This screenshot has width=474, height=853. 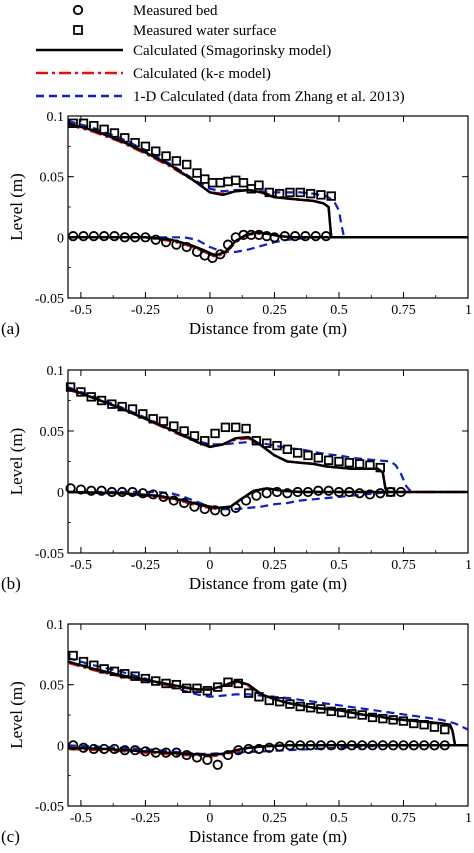 I want to click on panel-label: (b), so click(x=11, y=583).